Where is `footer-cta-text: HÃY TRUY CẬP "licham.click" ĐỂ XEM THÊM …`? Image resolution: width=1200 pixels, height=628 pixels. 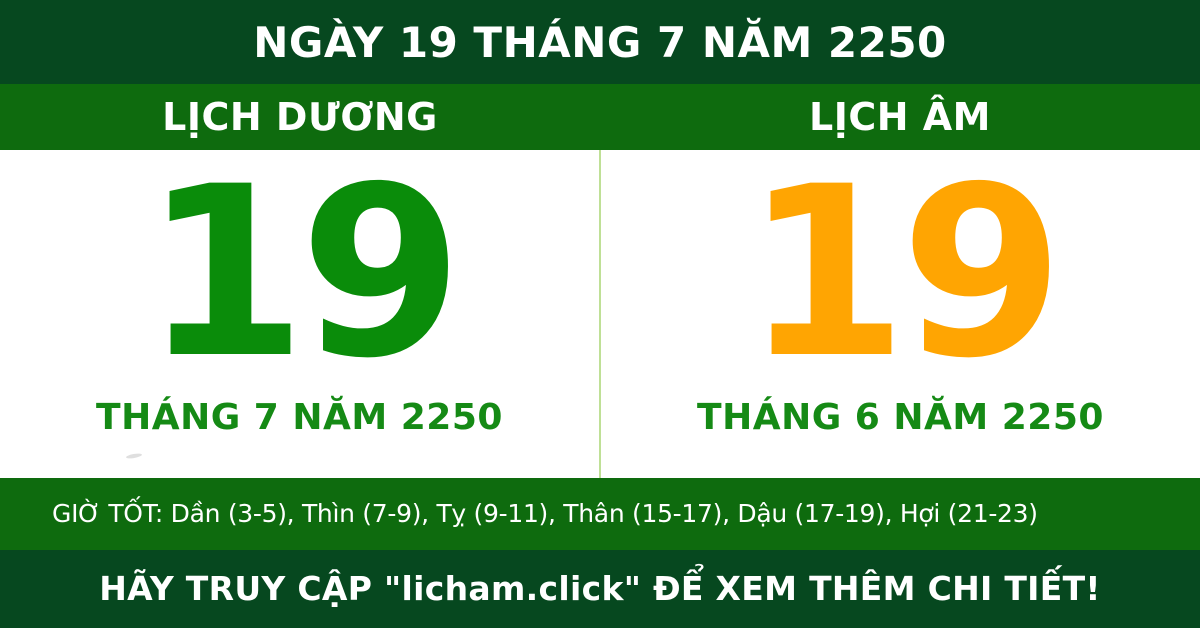
footer-cta-text: HÃY TRUY CẬP "licham.click" ĐỂ XEM THÊM … is located at coordinates (600, 589).